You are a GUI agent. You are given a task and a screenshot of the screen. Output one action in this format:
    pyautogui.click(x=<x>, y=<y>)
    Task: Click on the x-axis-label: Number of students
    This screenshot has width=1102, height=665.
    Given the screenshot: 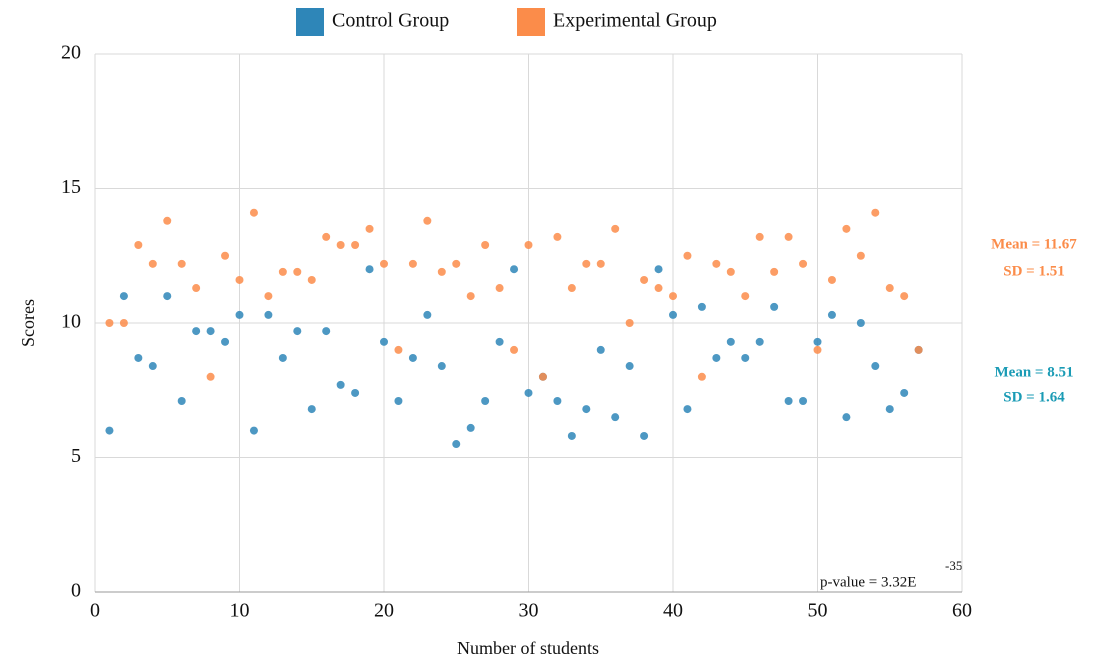 What is the action you would take?
    pyautogui.click(x=528, y=648)
    